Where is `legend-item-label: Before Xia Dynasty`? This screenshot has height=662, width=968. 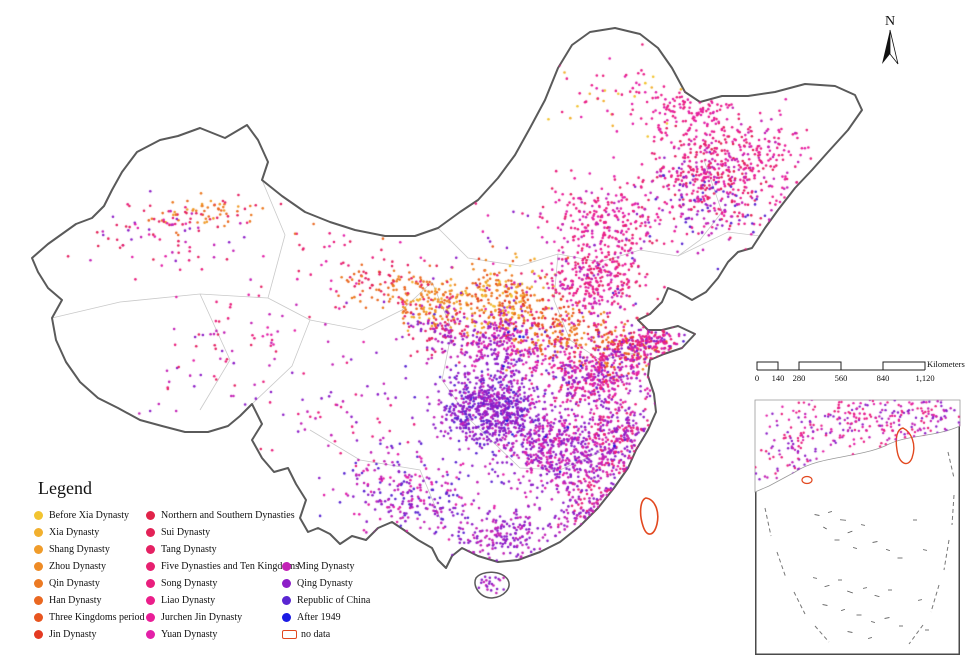
legend-item-label: Before Xia Dynasty is located at coordinates (89, 515).